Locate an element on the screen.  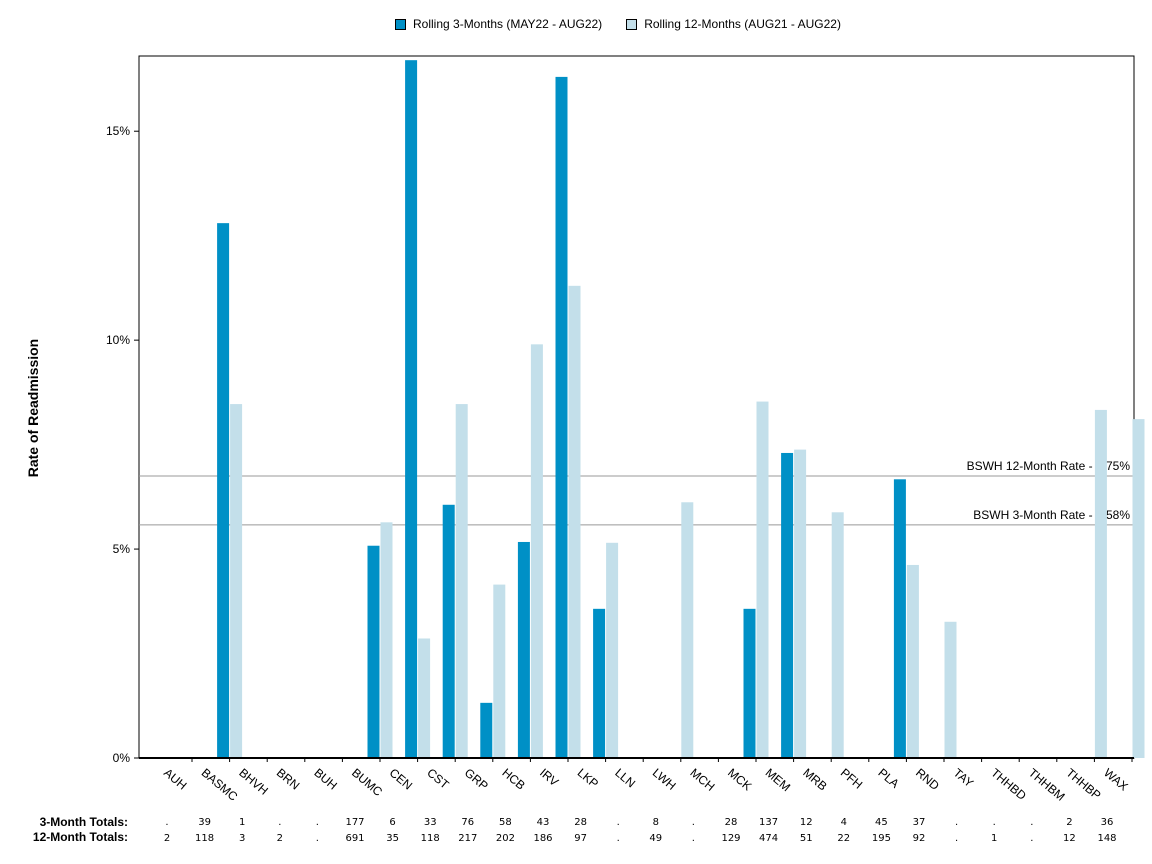
twelve-month-total: 148 is located at coordinates (1106, 838).